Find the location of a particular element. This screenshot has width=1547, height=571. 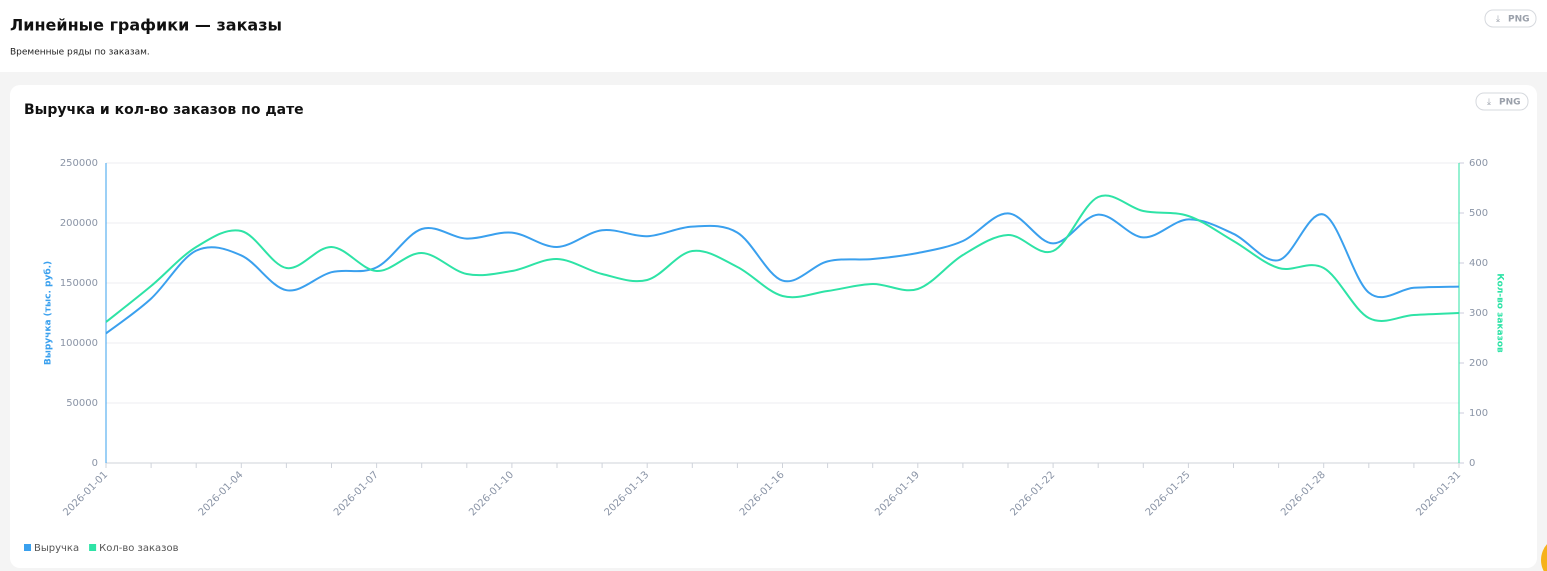

page-subtitle: Временные ряды по заказам. is located at coordinates (80, 53).